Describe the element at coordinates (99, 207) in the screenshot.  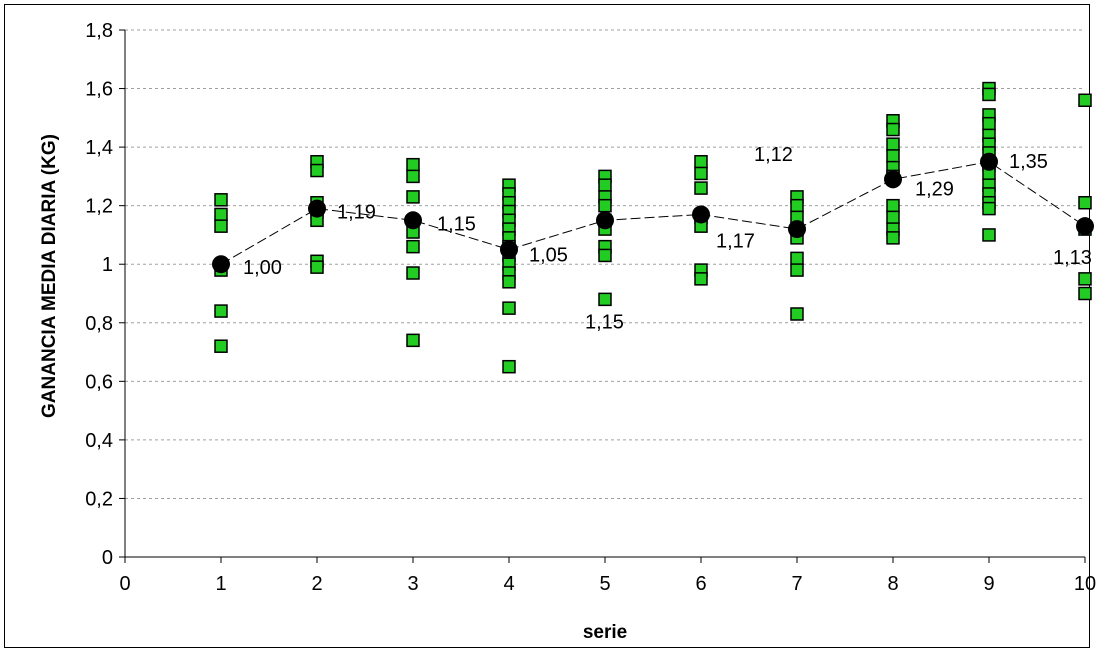
I see `y-tick-label: 1,2` at that location.